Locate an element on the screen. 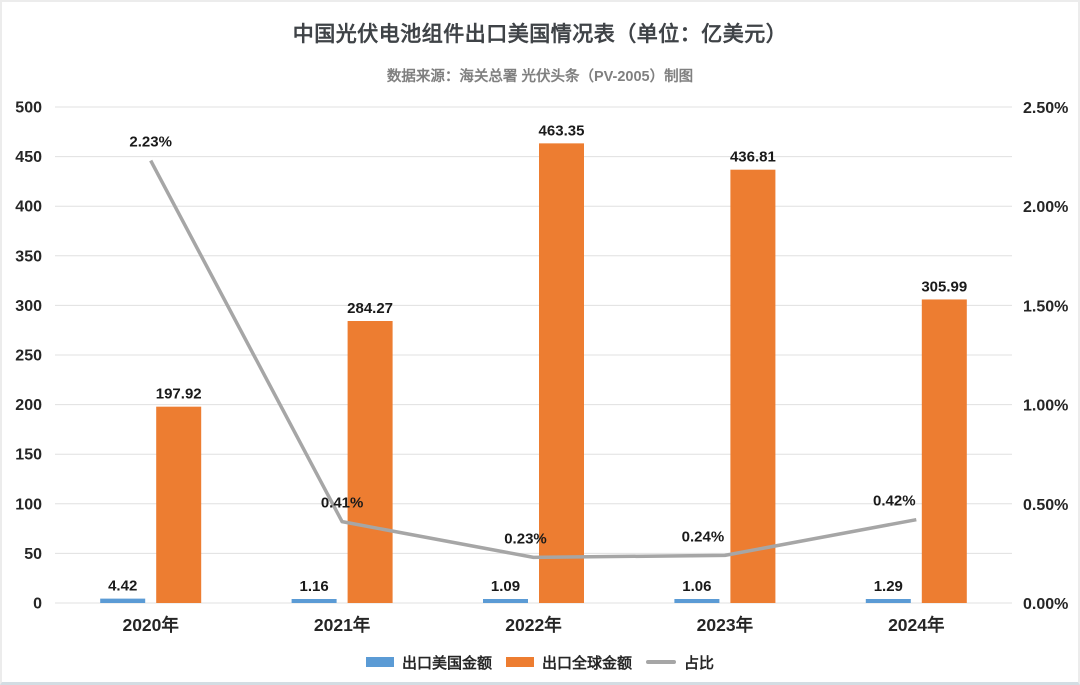 The width and height of the screenshot is (1080, 685). legend-swatch-export-global is located at coordinates (519, 662).